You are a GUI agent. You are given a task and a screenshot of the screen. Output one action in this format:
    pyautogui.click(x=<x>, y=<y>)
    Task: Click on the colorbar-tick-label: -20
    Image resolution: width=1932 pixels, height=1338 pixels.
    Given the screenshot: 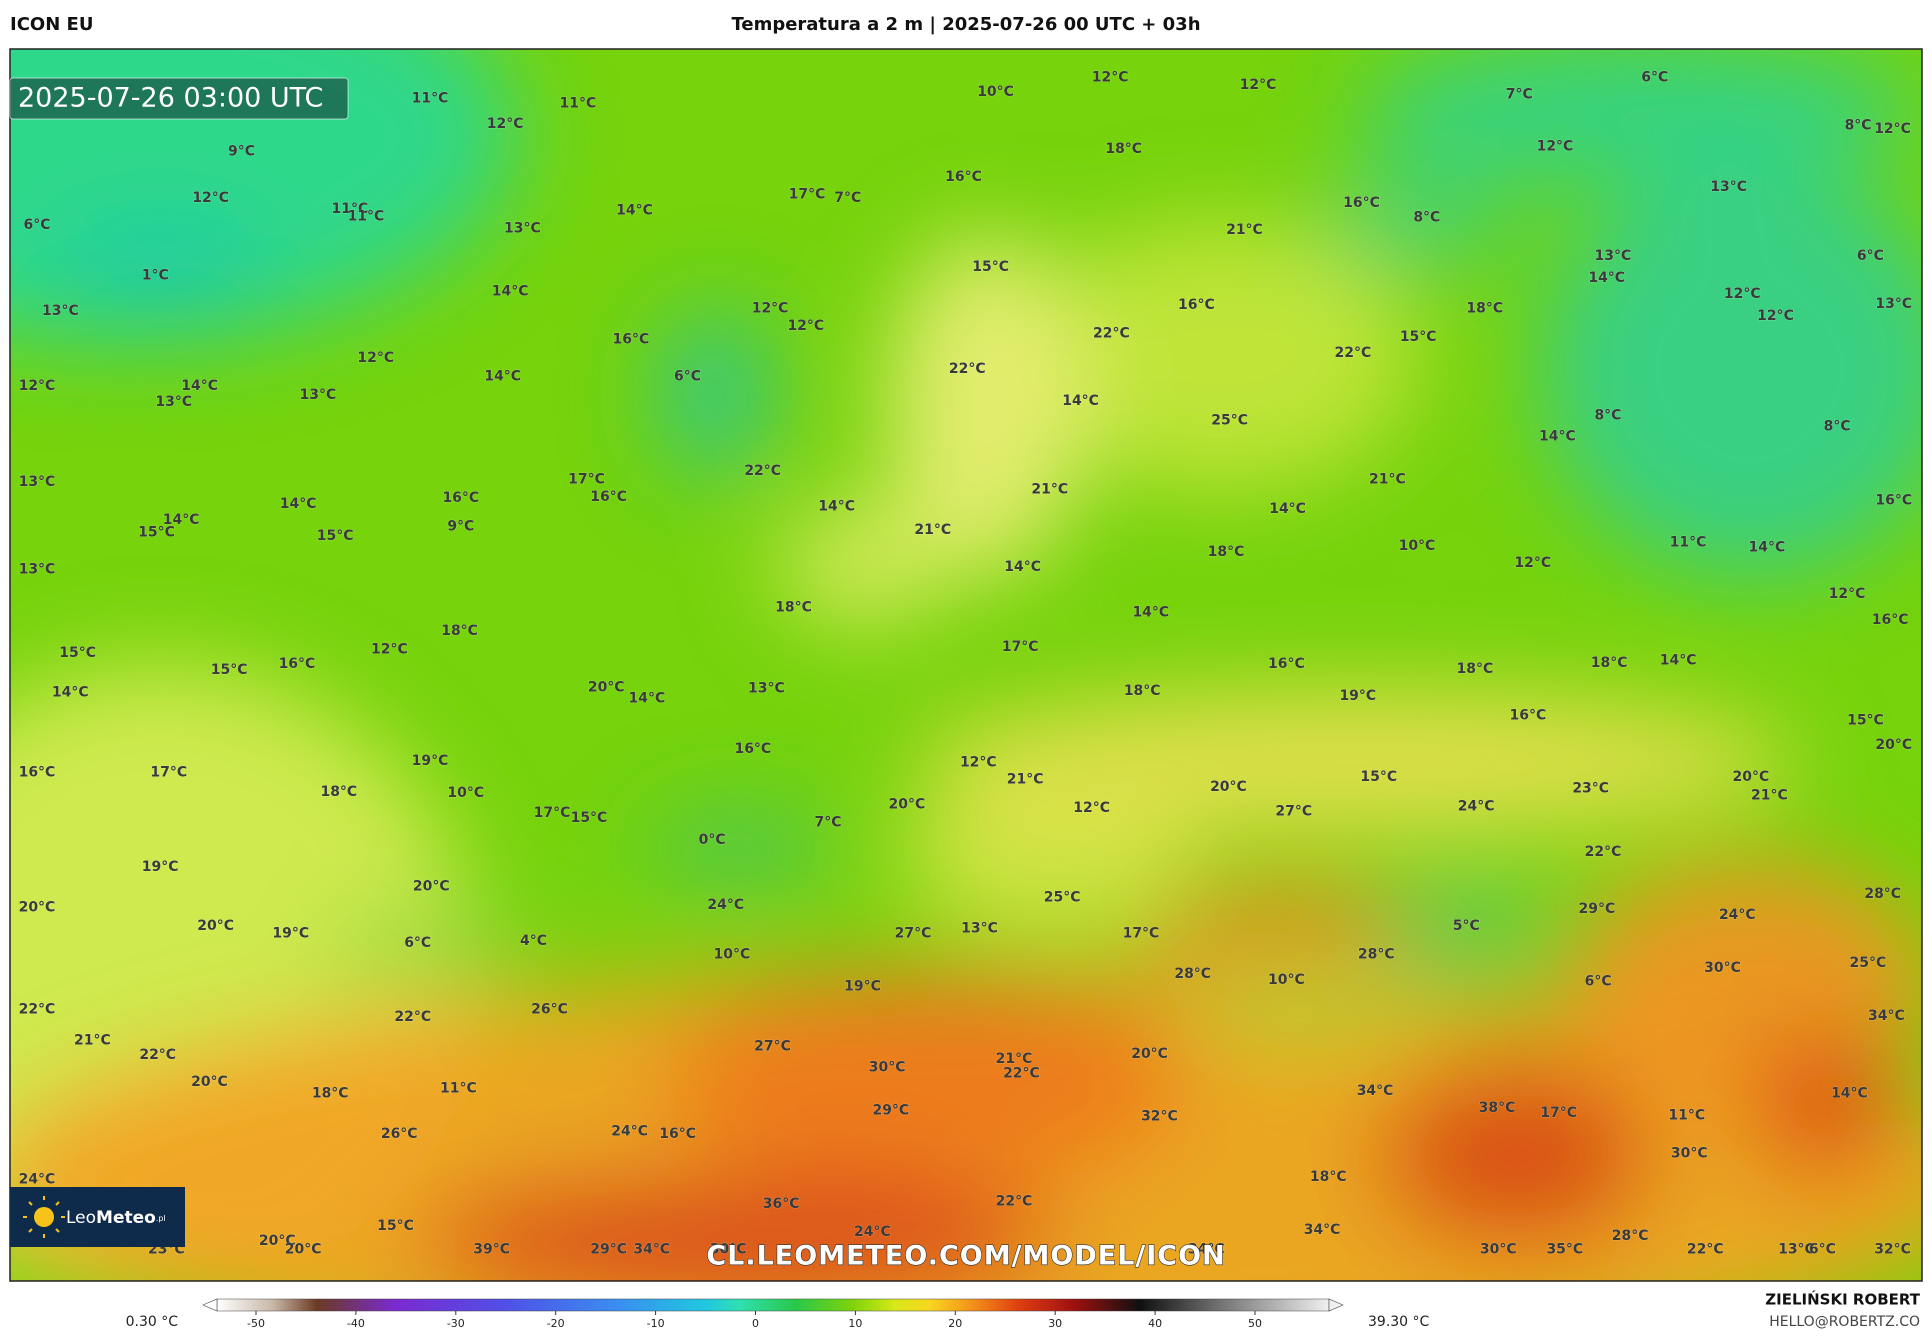 What is the action you would take?
    pyautogui.click(x=556, y=1323)
    